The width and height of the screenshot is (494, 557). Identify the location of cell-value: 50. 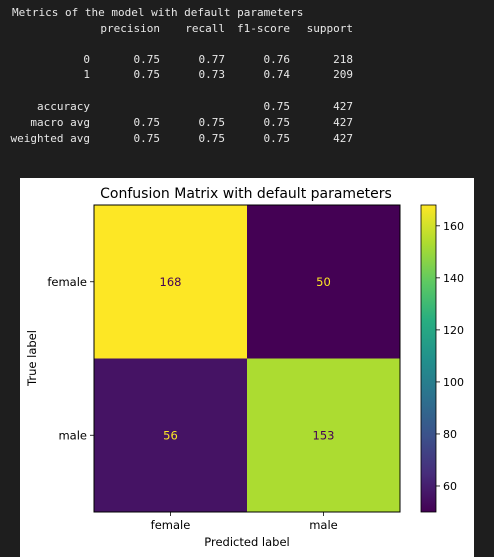
(323, 282).